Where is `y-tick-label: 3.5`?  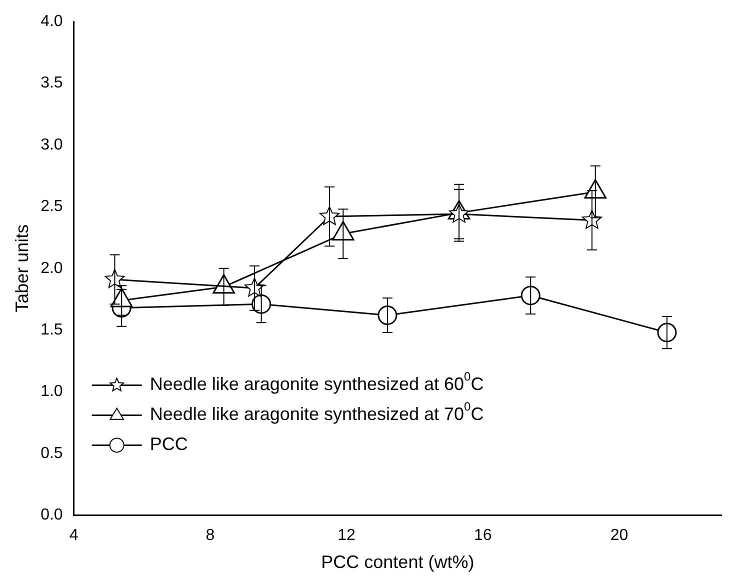 y-tick-label: 3.5 is located at coordinates (51, 83).